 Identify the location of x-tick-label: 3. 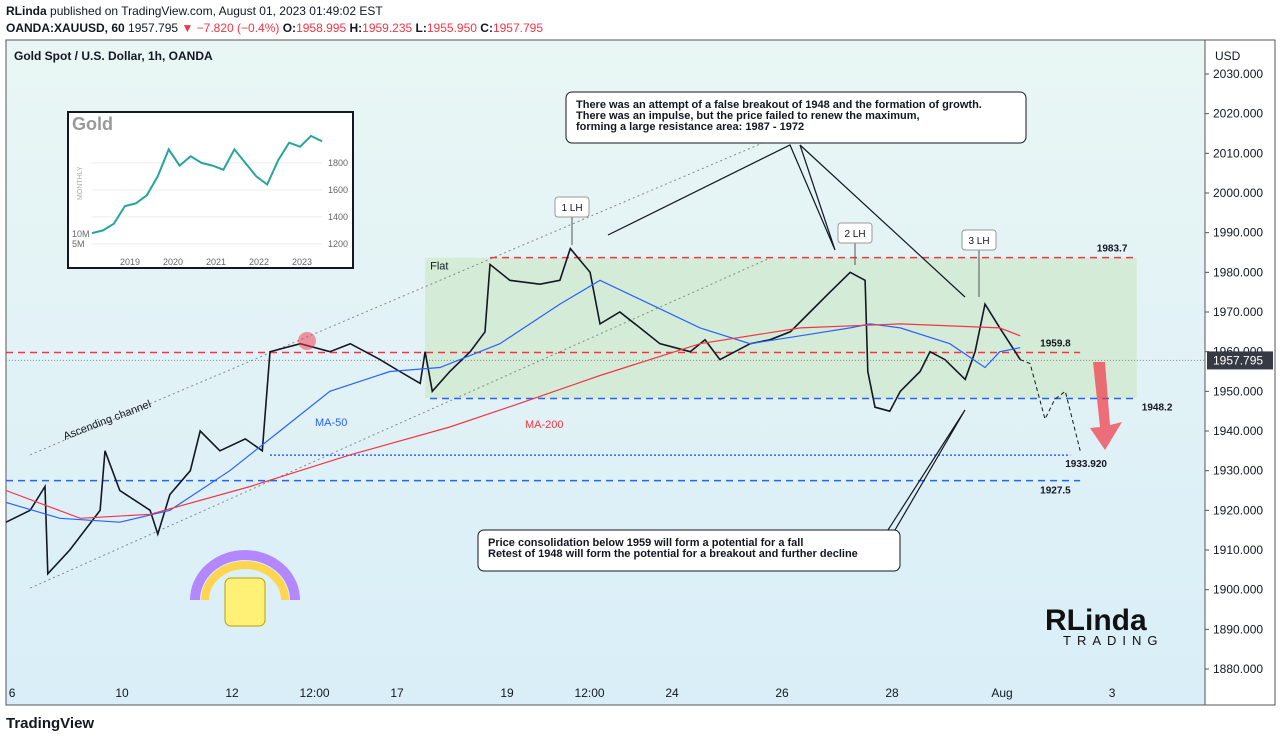
(1112, 693).